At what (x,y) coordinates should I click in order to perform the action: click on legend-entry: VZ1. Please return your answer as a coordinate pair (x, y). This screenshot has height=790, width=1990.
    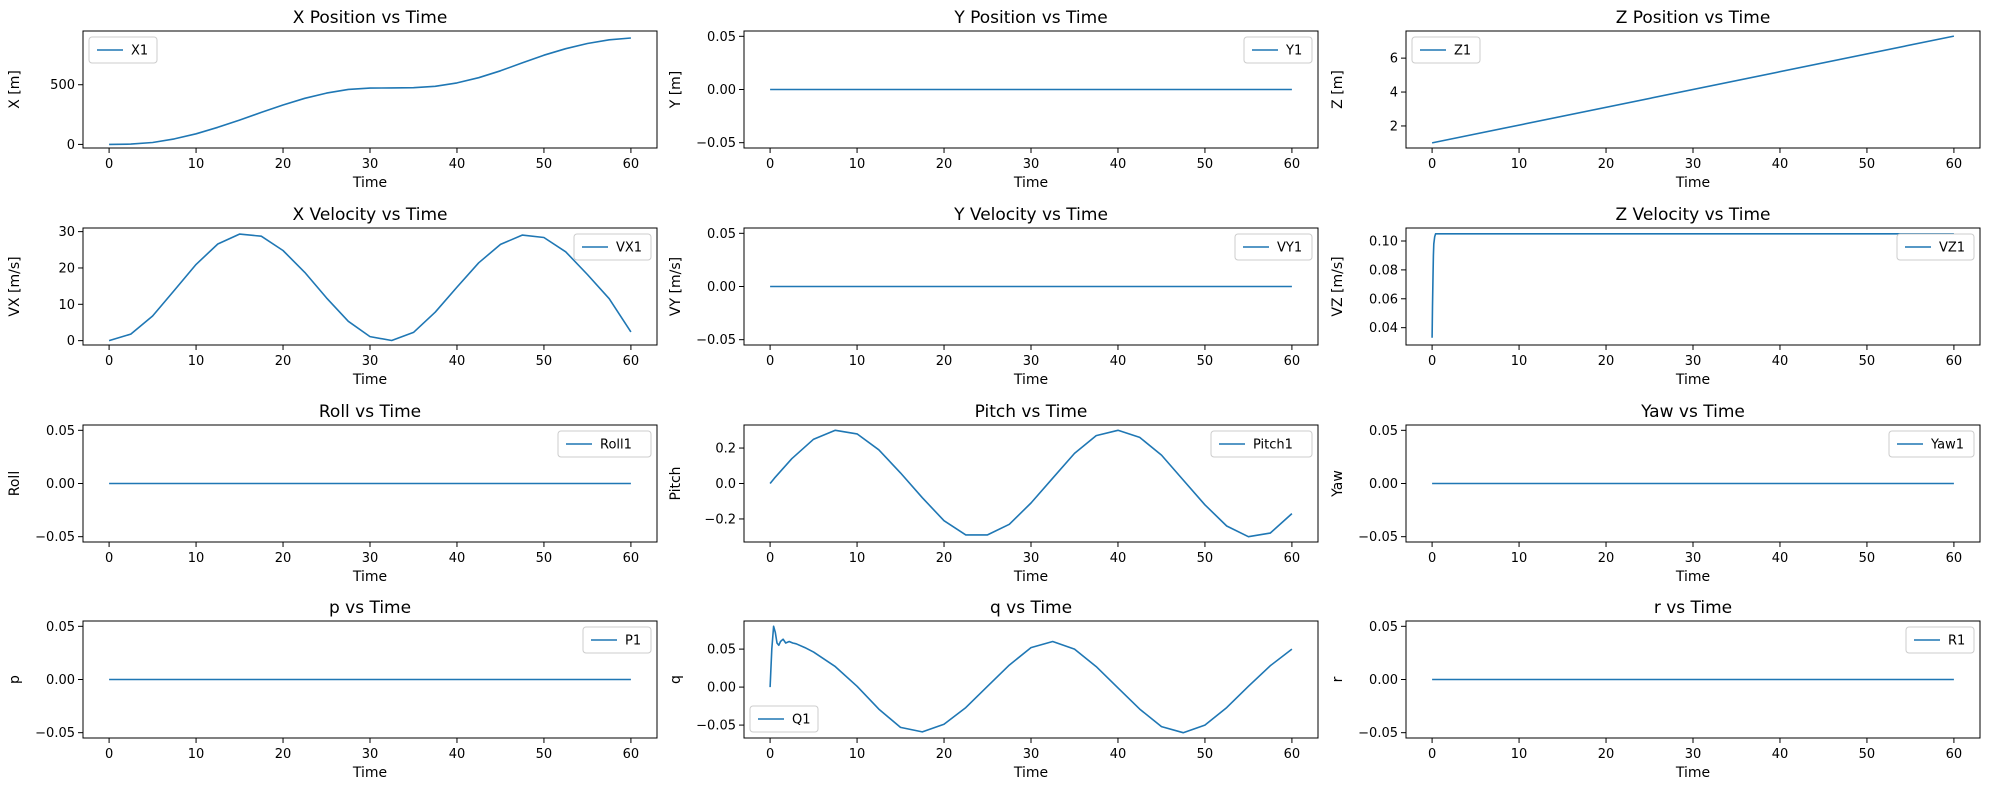
    Looking at the image, I should click on (1952, 248).